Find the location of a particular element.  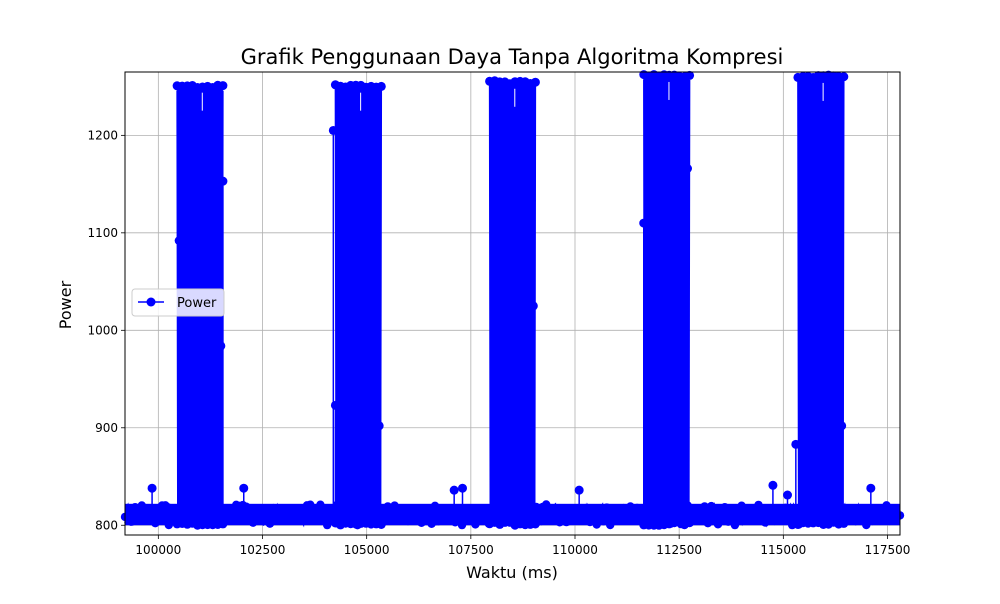

x-tick-label: 107500 is located at coordinates (471, 550).